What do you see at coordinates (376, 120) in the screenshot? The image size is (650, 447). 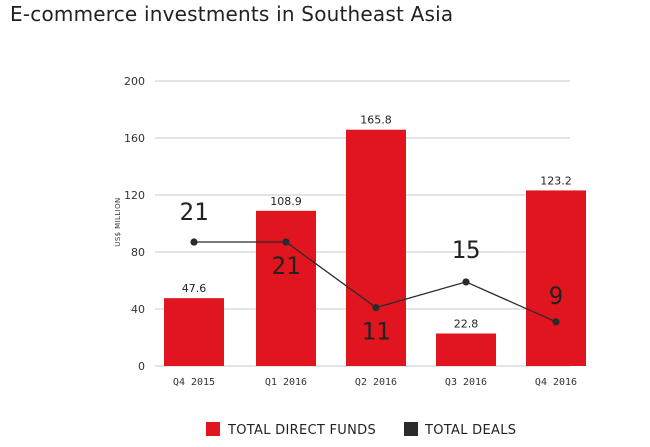 I see `bar-value-label: 165.8` at bounding box center [376, 120].